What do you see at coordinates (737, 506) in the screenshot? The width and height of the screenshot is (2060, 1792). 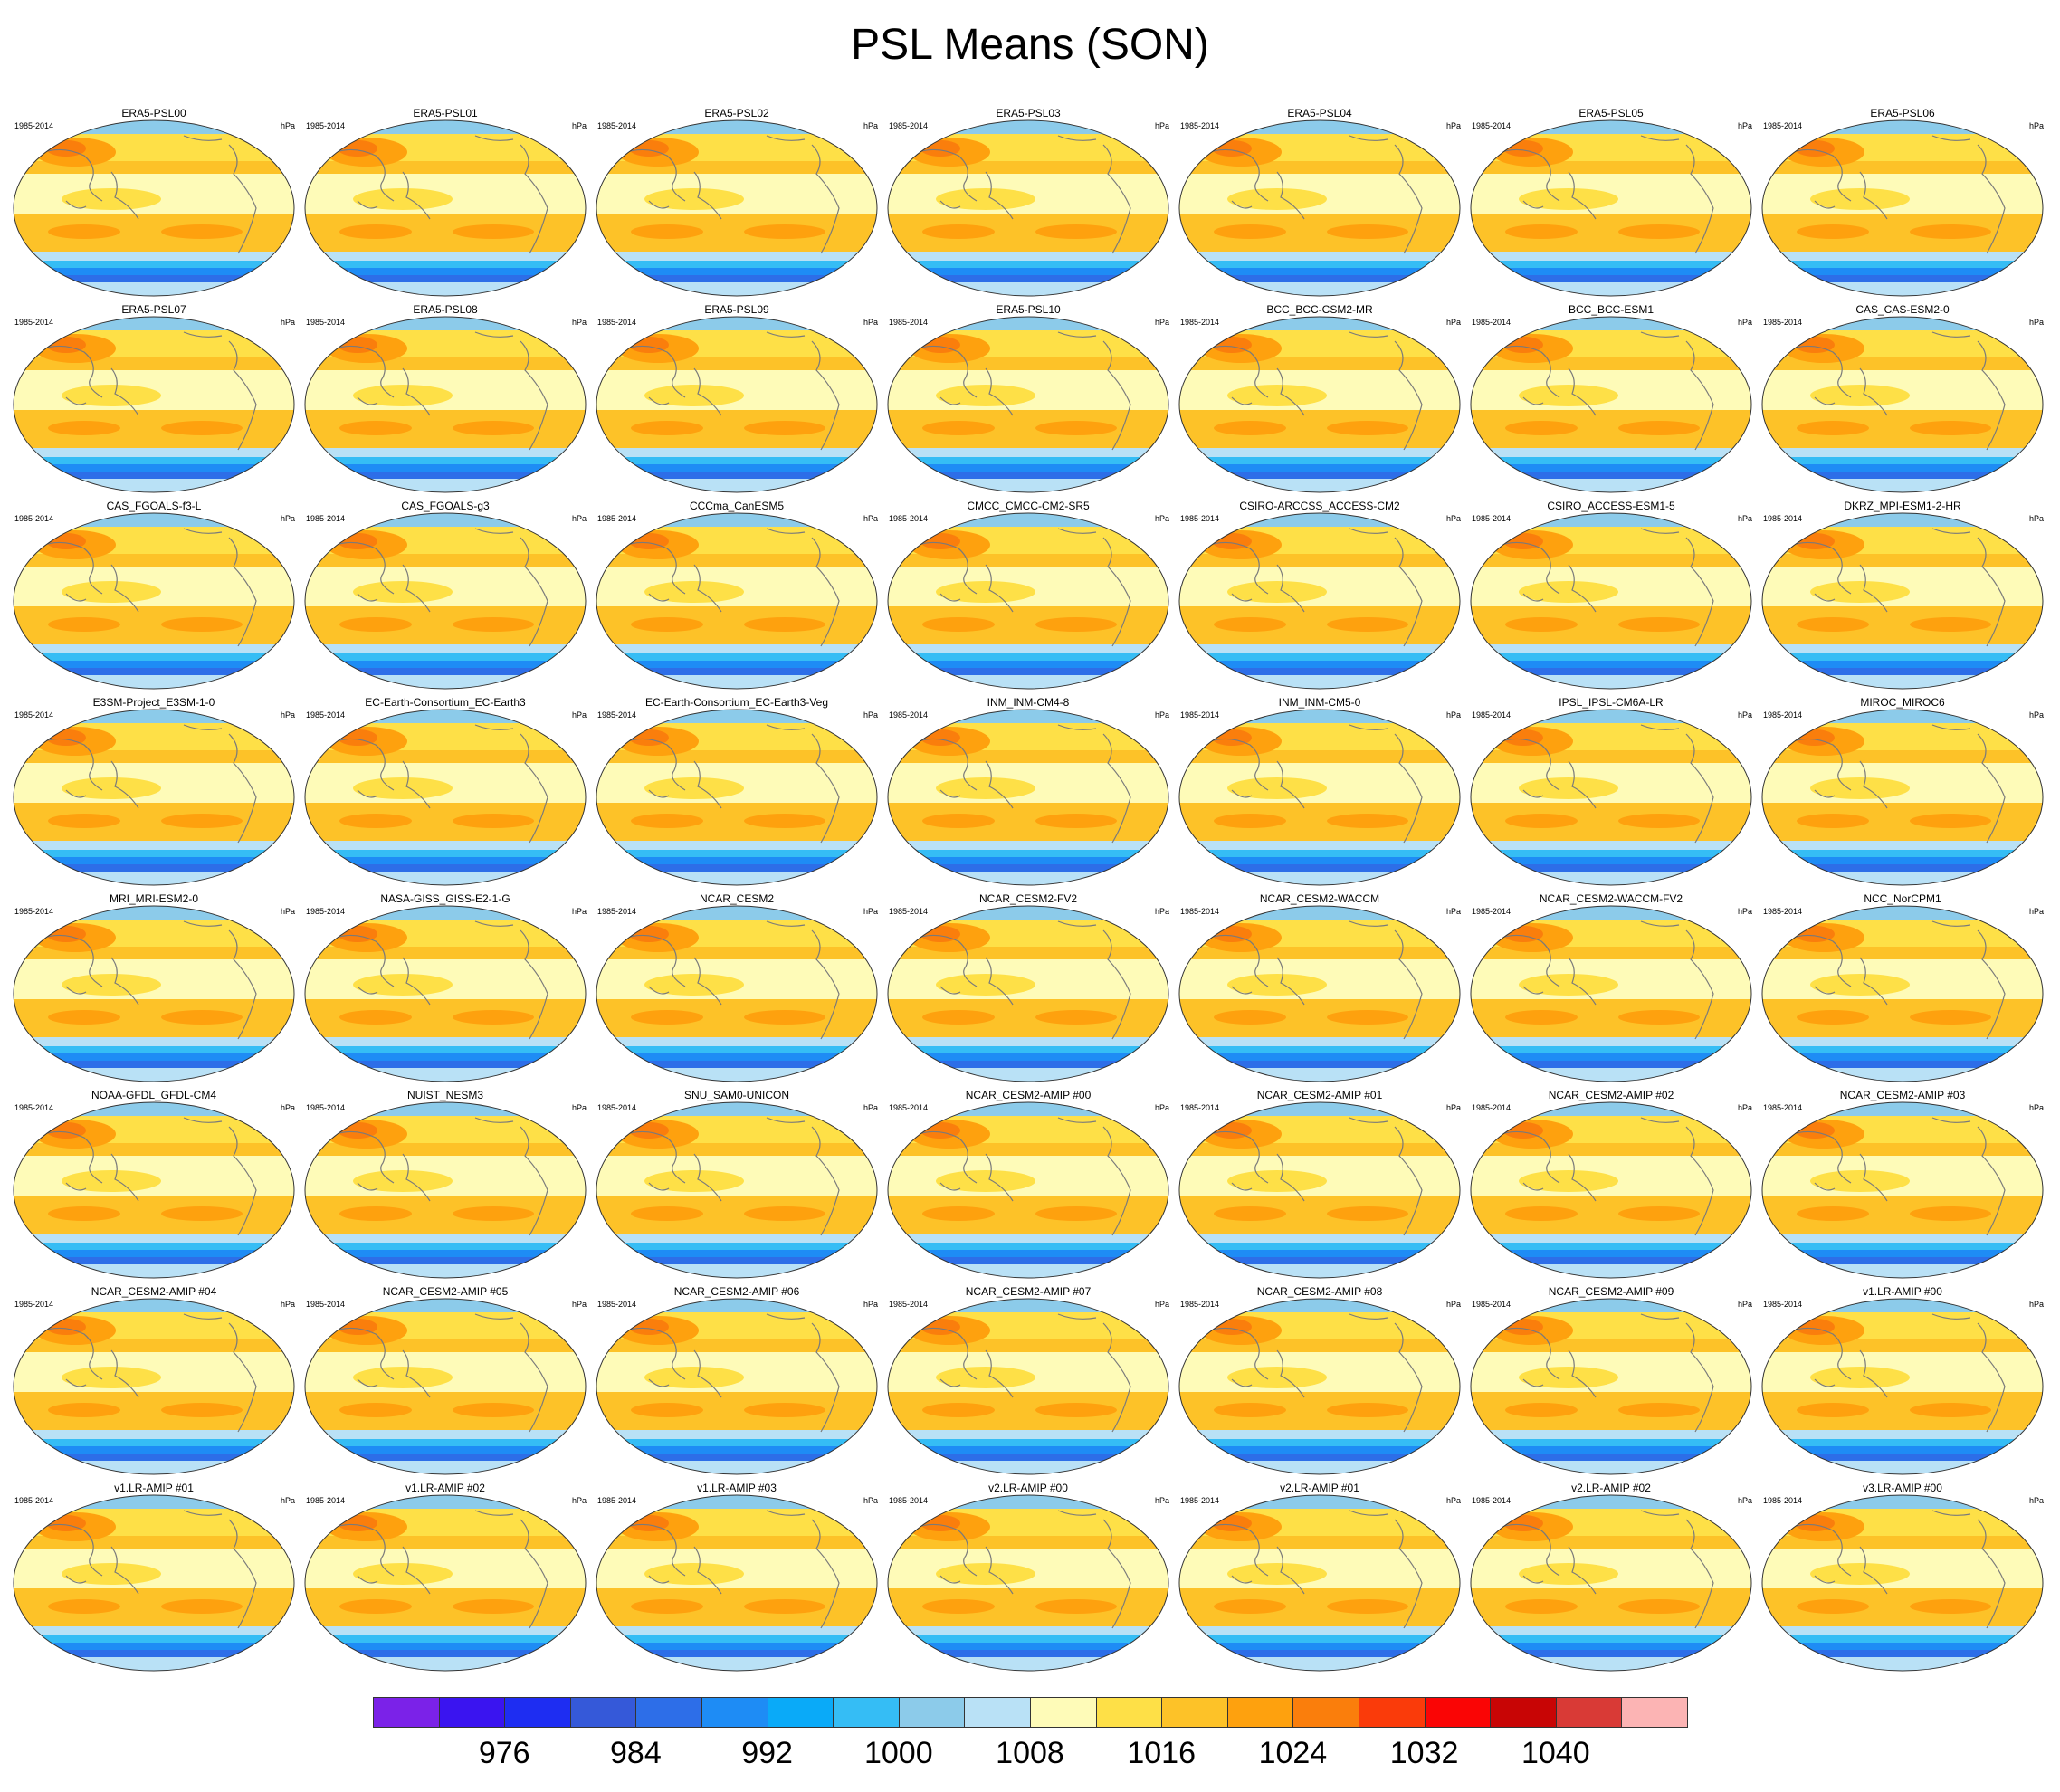 I see `panel-title: CCCma_CanESM5` at bounding box center [737, 506].